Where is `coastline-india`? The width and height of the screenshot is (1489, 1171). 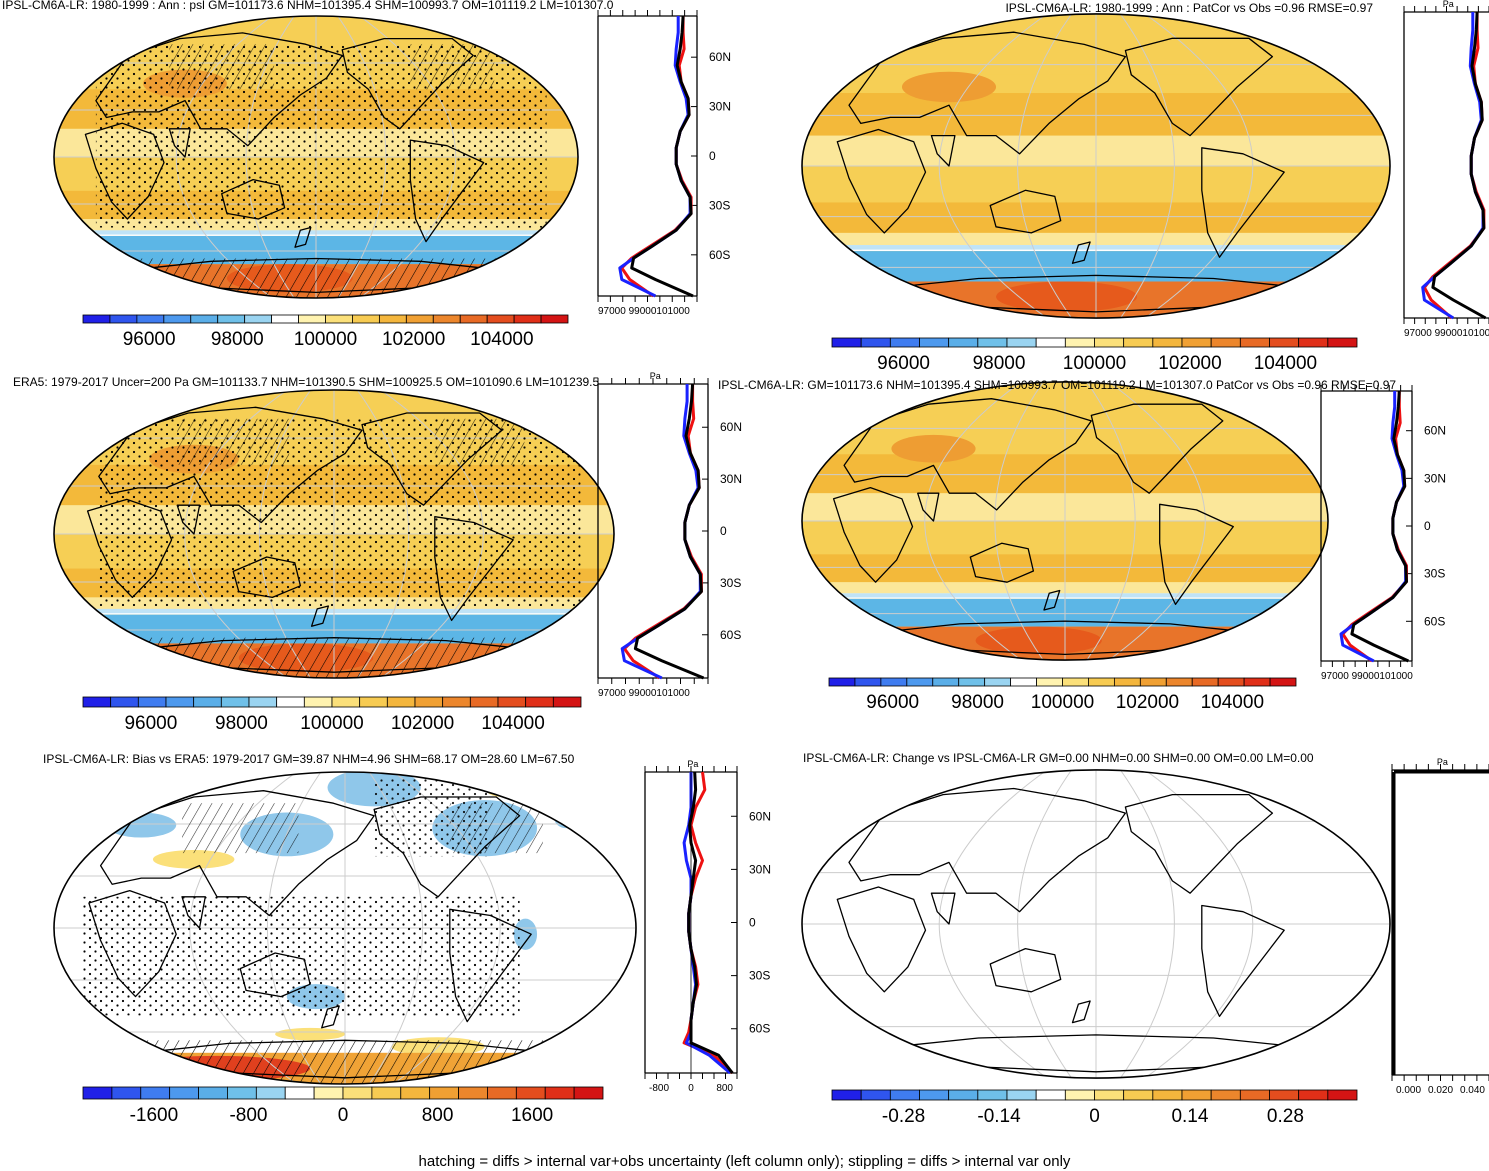
coastline-india is located at coordinates (943, 908).